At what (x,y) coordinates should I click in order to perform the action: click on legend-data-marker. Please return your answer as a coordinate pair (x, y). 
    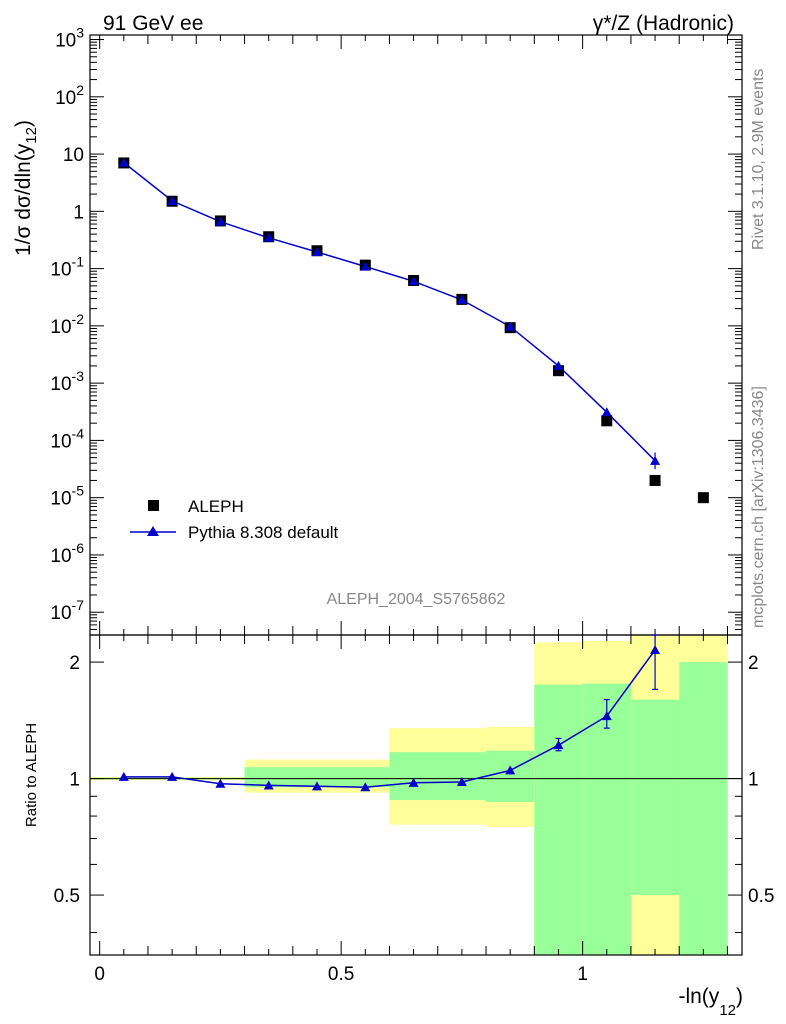
    Looking at the image, I should click on (153, 505).